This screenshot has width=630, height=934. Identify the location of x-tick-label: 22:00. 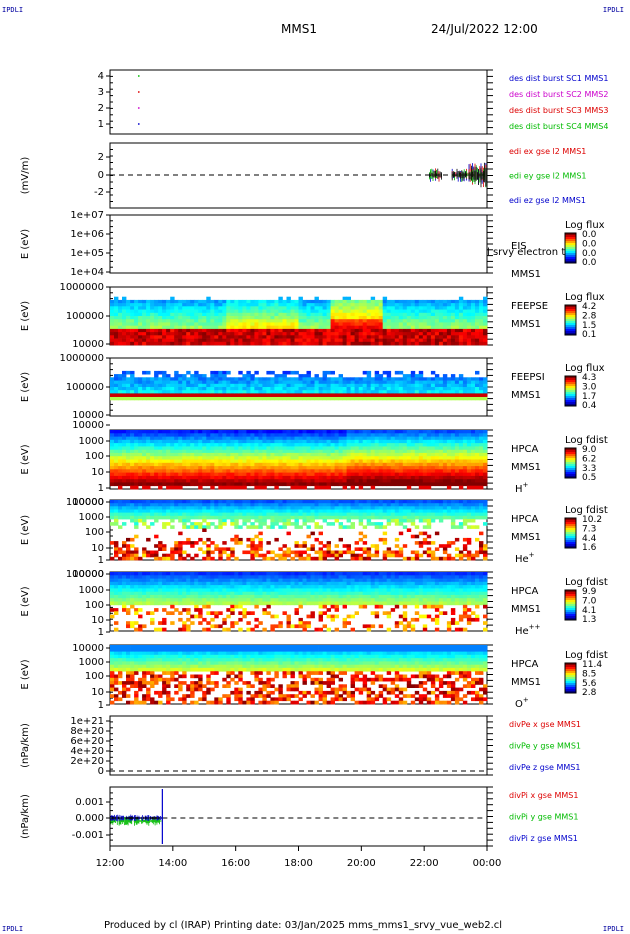
(424, 863).